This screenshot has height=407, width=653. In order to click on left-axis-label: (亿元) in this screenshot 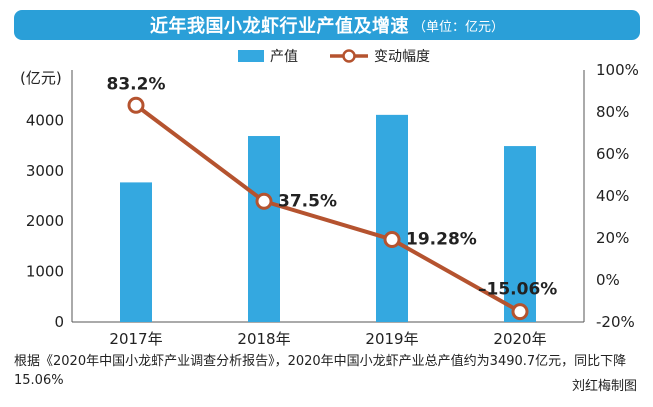, I will do `click(41, 78)`.